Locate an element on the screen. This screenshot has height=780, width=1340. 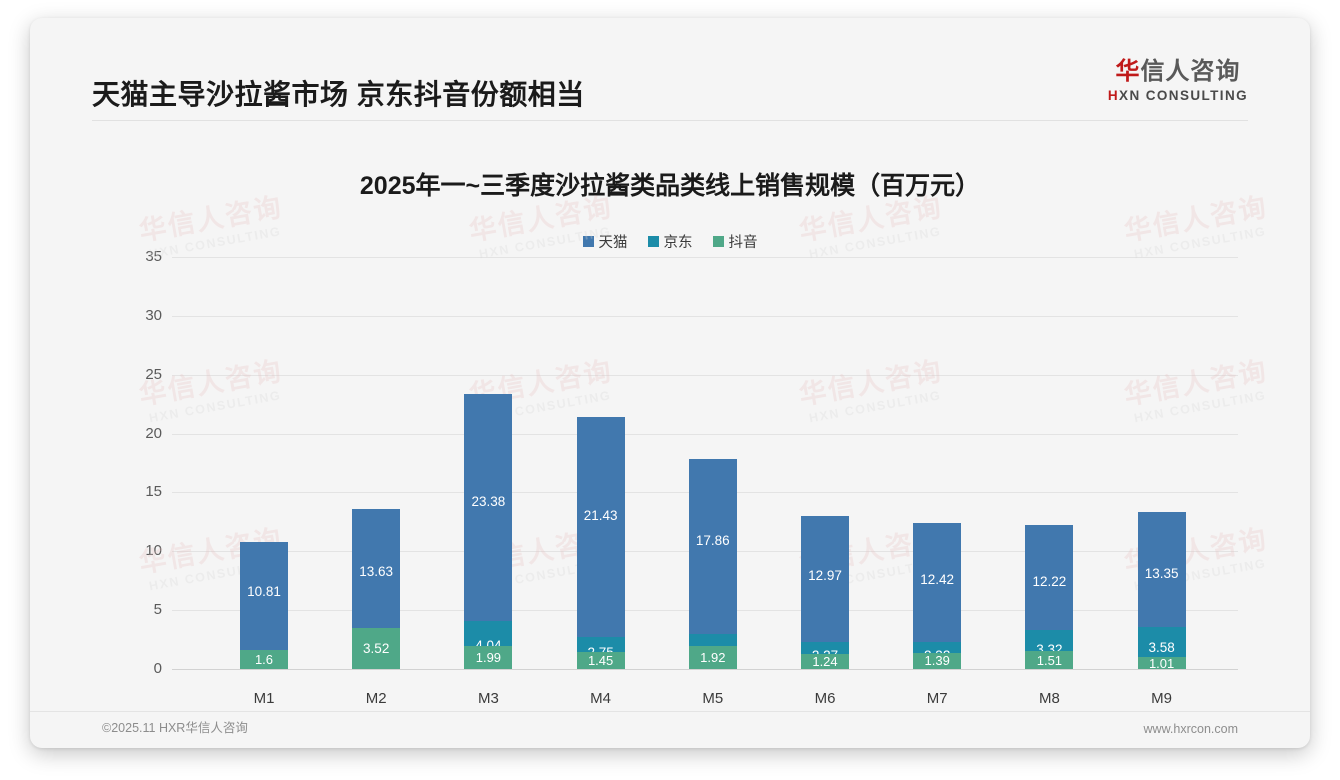
footer-copyright: ©2025.11 HXR华信人咨询 is located at coordinates (175, 728).